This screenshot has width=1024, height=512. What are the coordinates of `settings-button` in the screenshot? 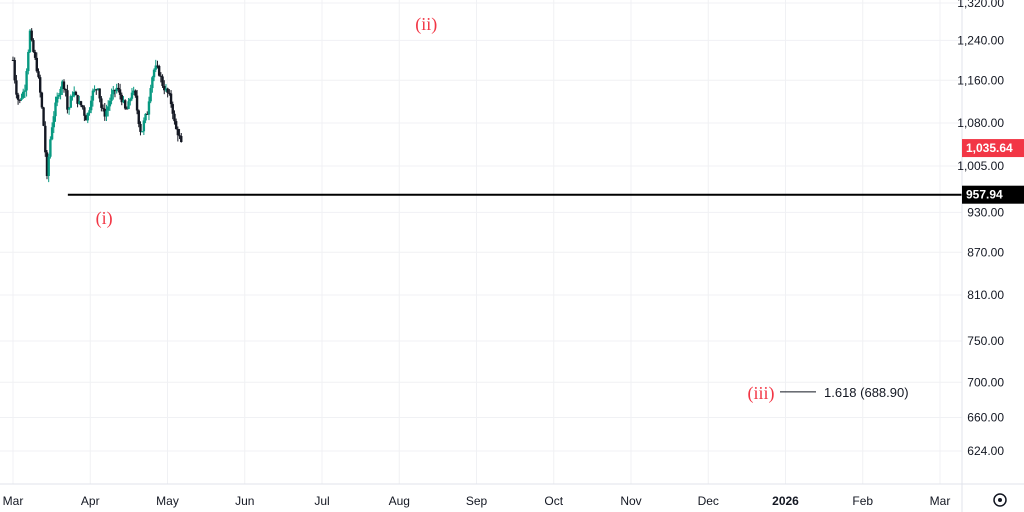 It's located at (1000, 500).